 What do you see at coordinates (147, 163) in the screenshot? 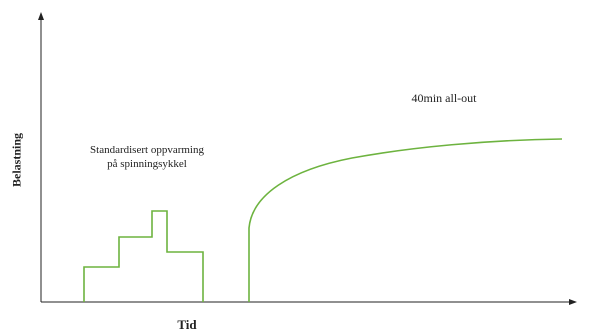
I see `warmup-annotation-line2: på spinningsykkel` at bounding box center [147, 163].